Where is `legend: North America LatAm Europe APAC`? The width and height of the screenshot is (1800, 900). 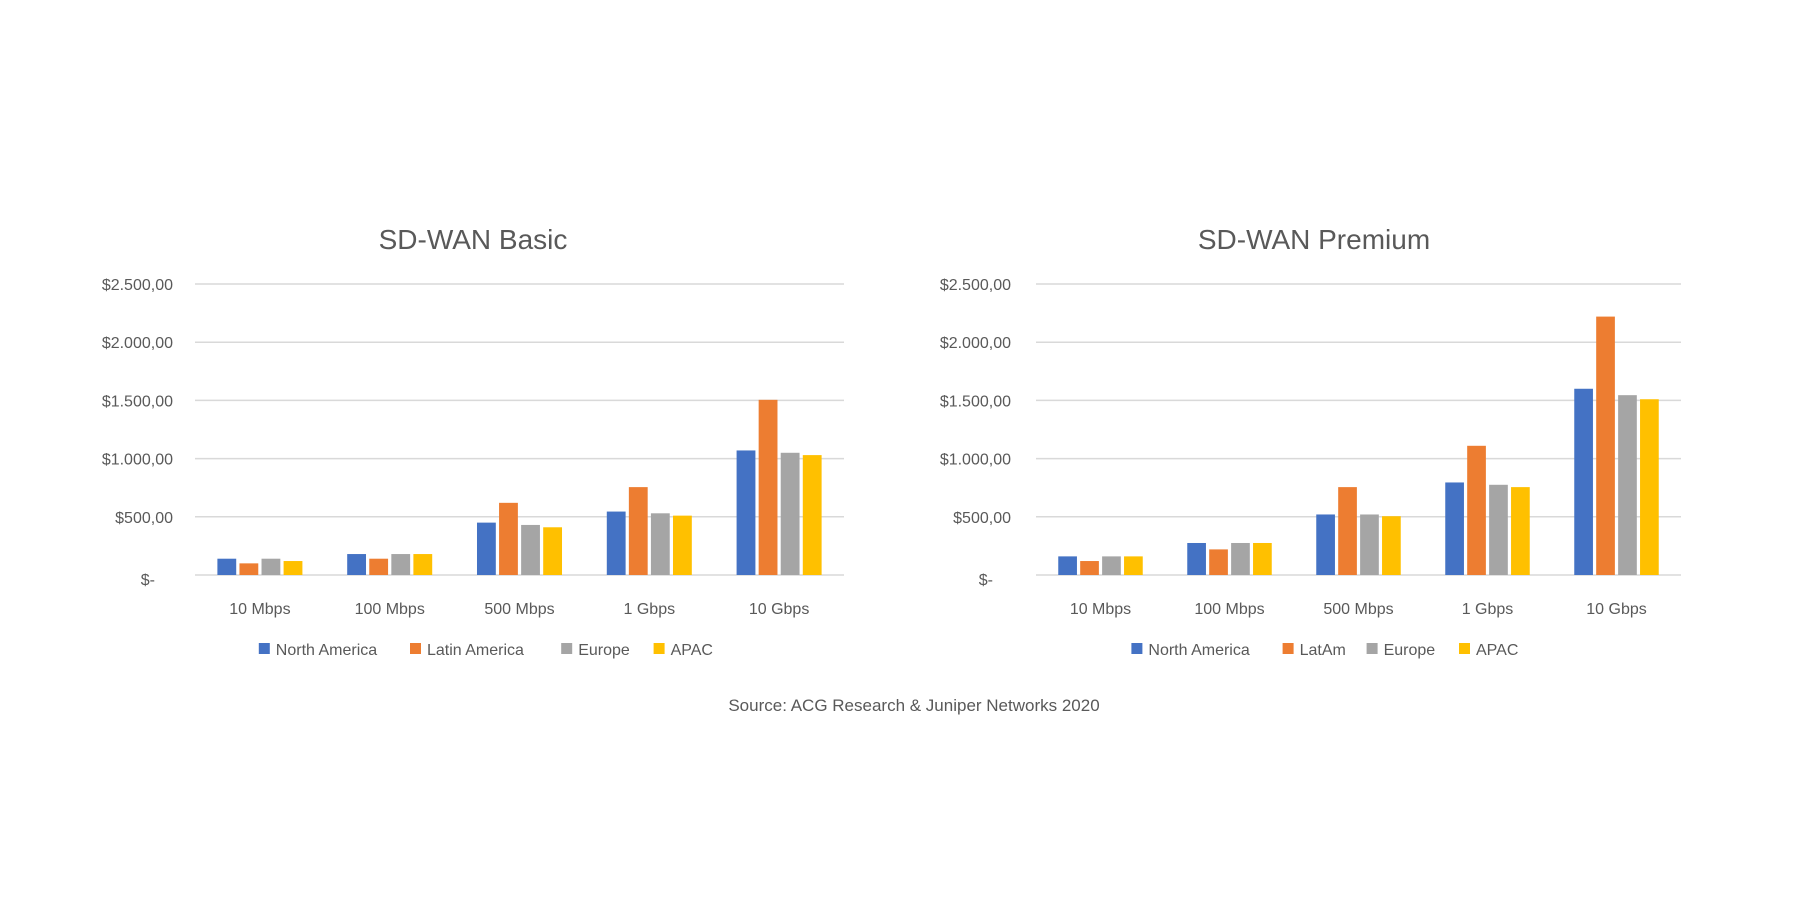 legend: North America LatAm Europe APAC is located at coordinates (1324, 650).